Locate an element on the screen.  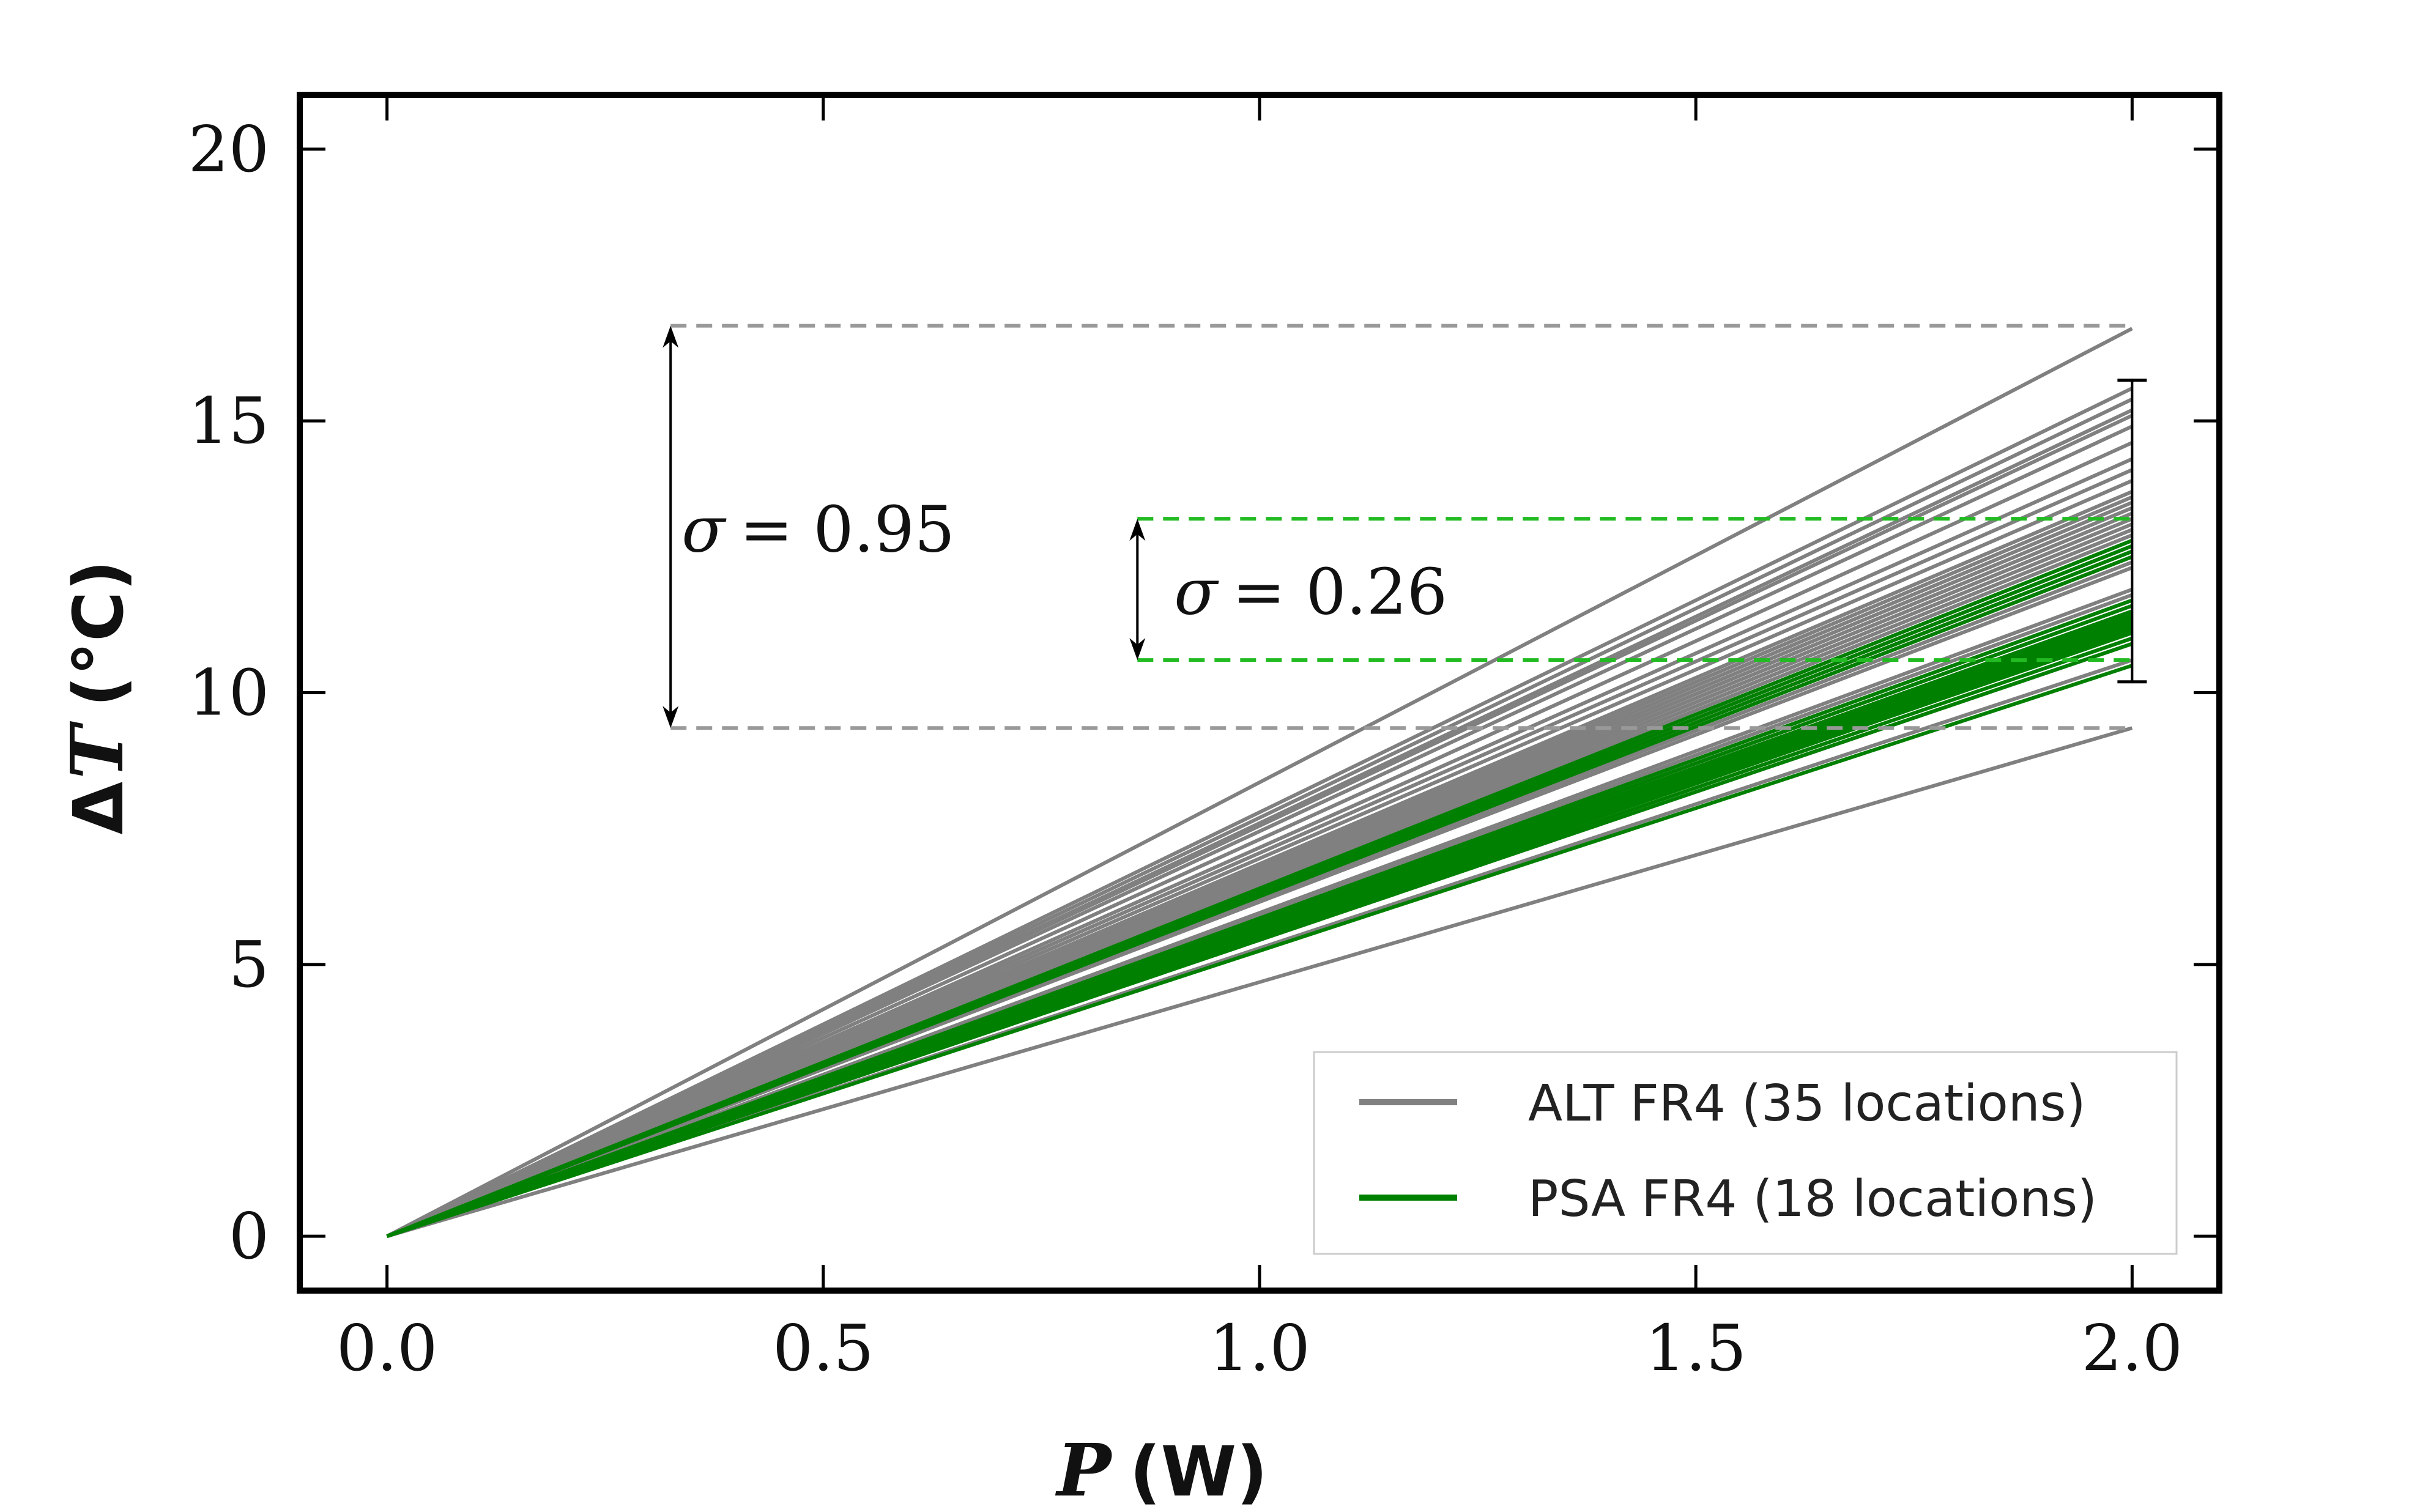
sigma-psa-value: = 0.26 is located at coordinates (1339, 592).